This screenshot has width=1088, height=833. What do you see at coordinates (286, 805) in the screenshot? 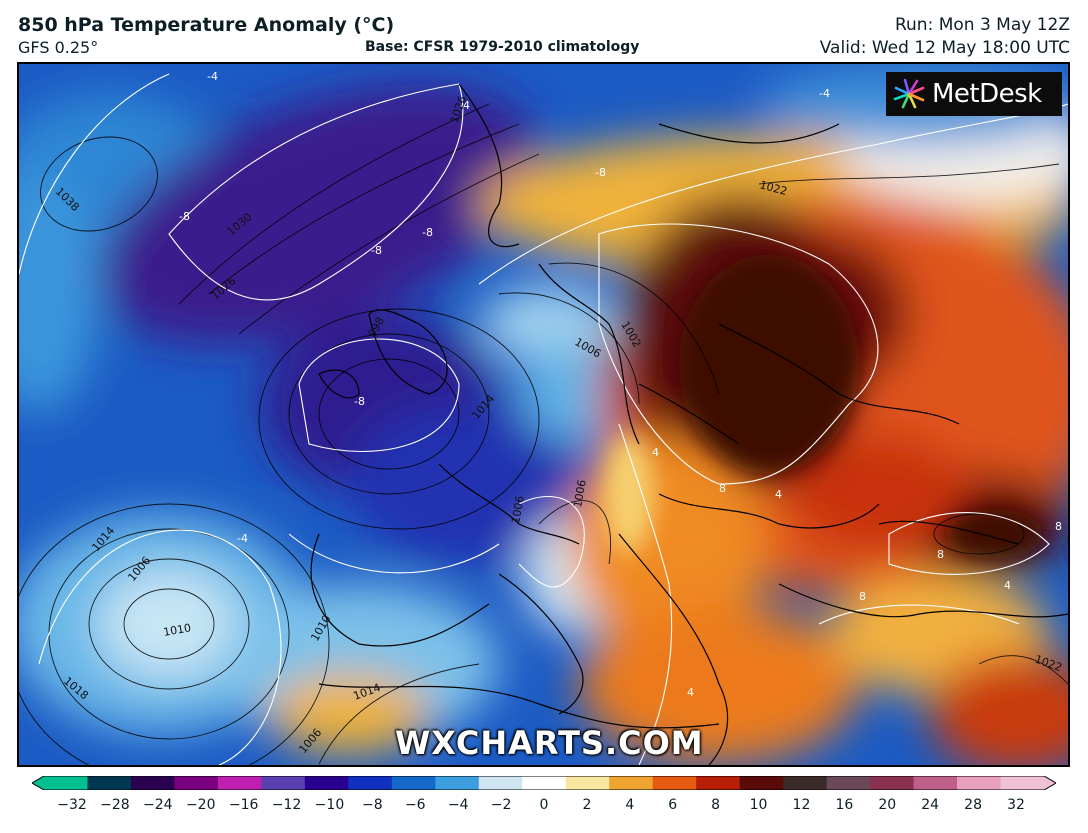
I see `colorbar-tick-label: −12` at bounding box center [286, 805].